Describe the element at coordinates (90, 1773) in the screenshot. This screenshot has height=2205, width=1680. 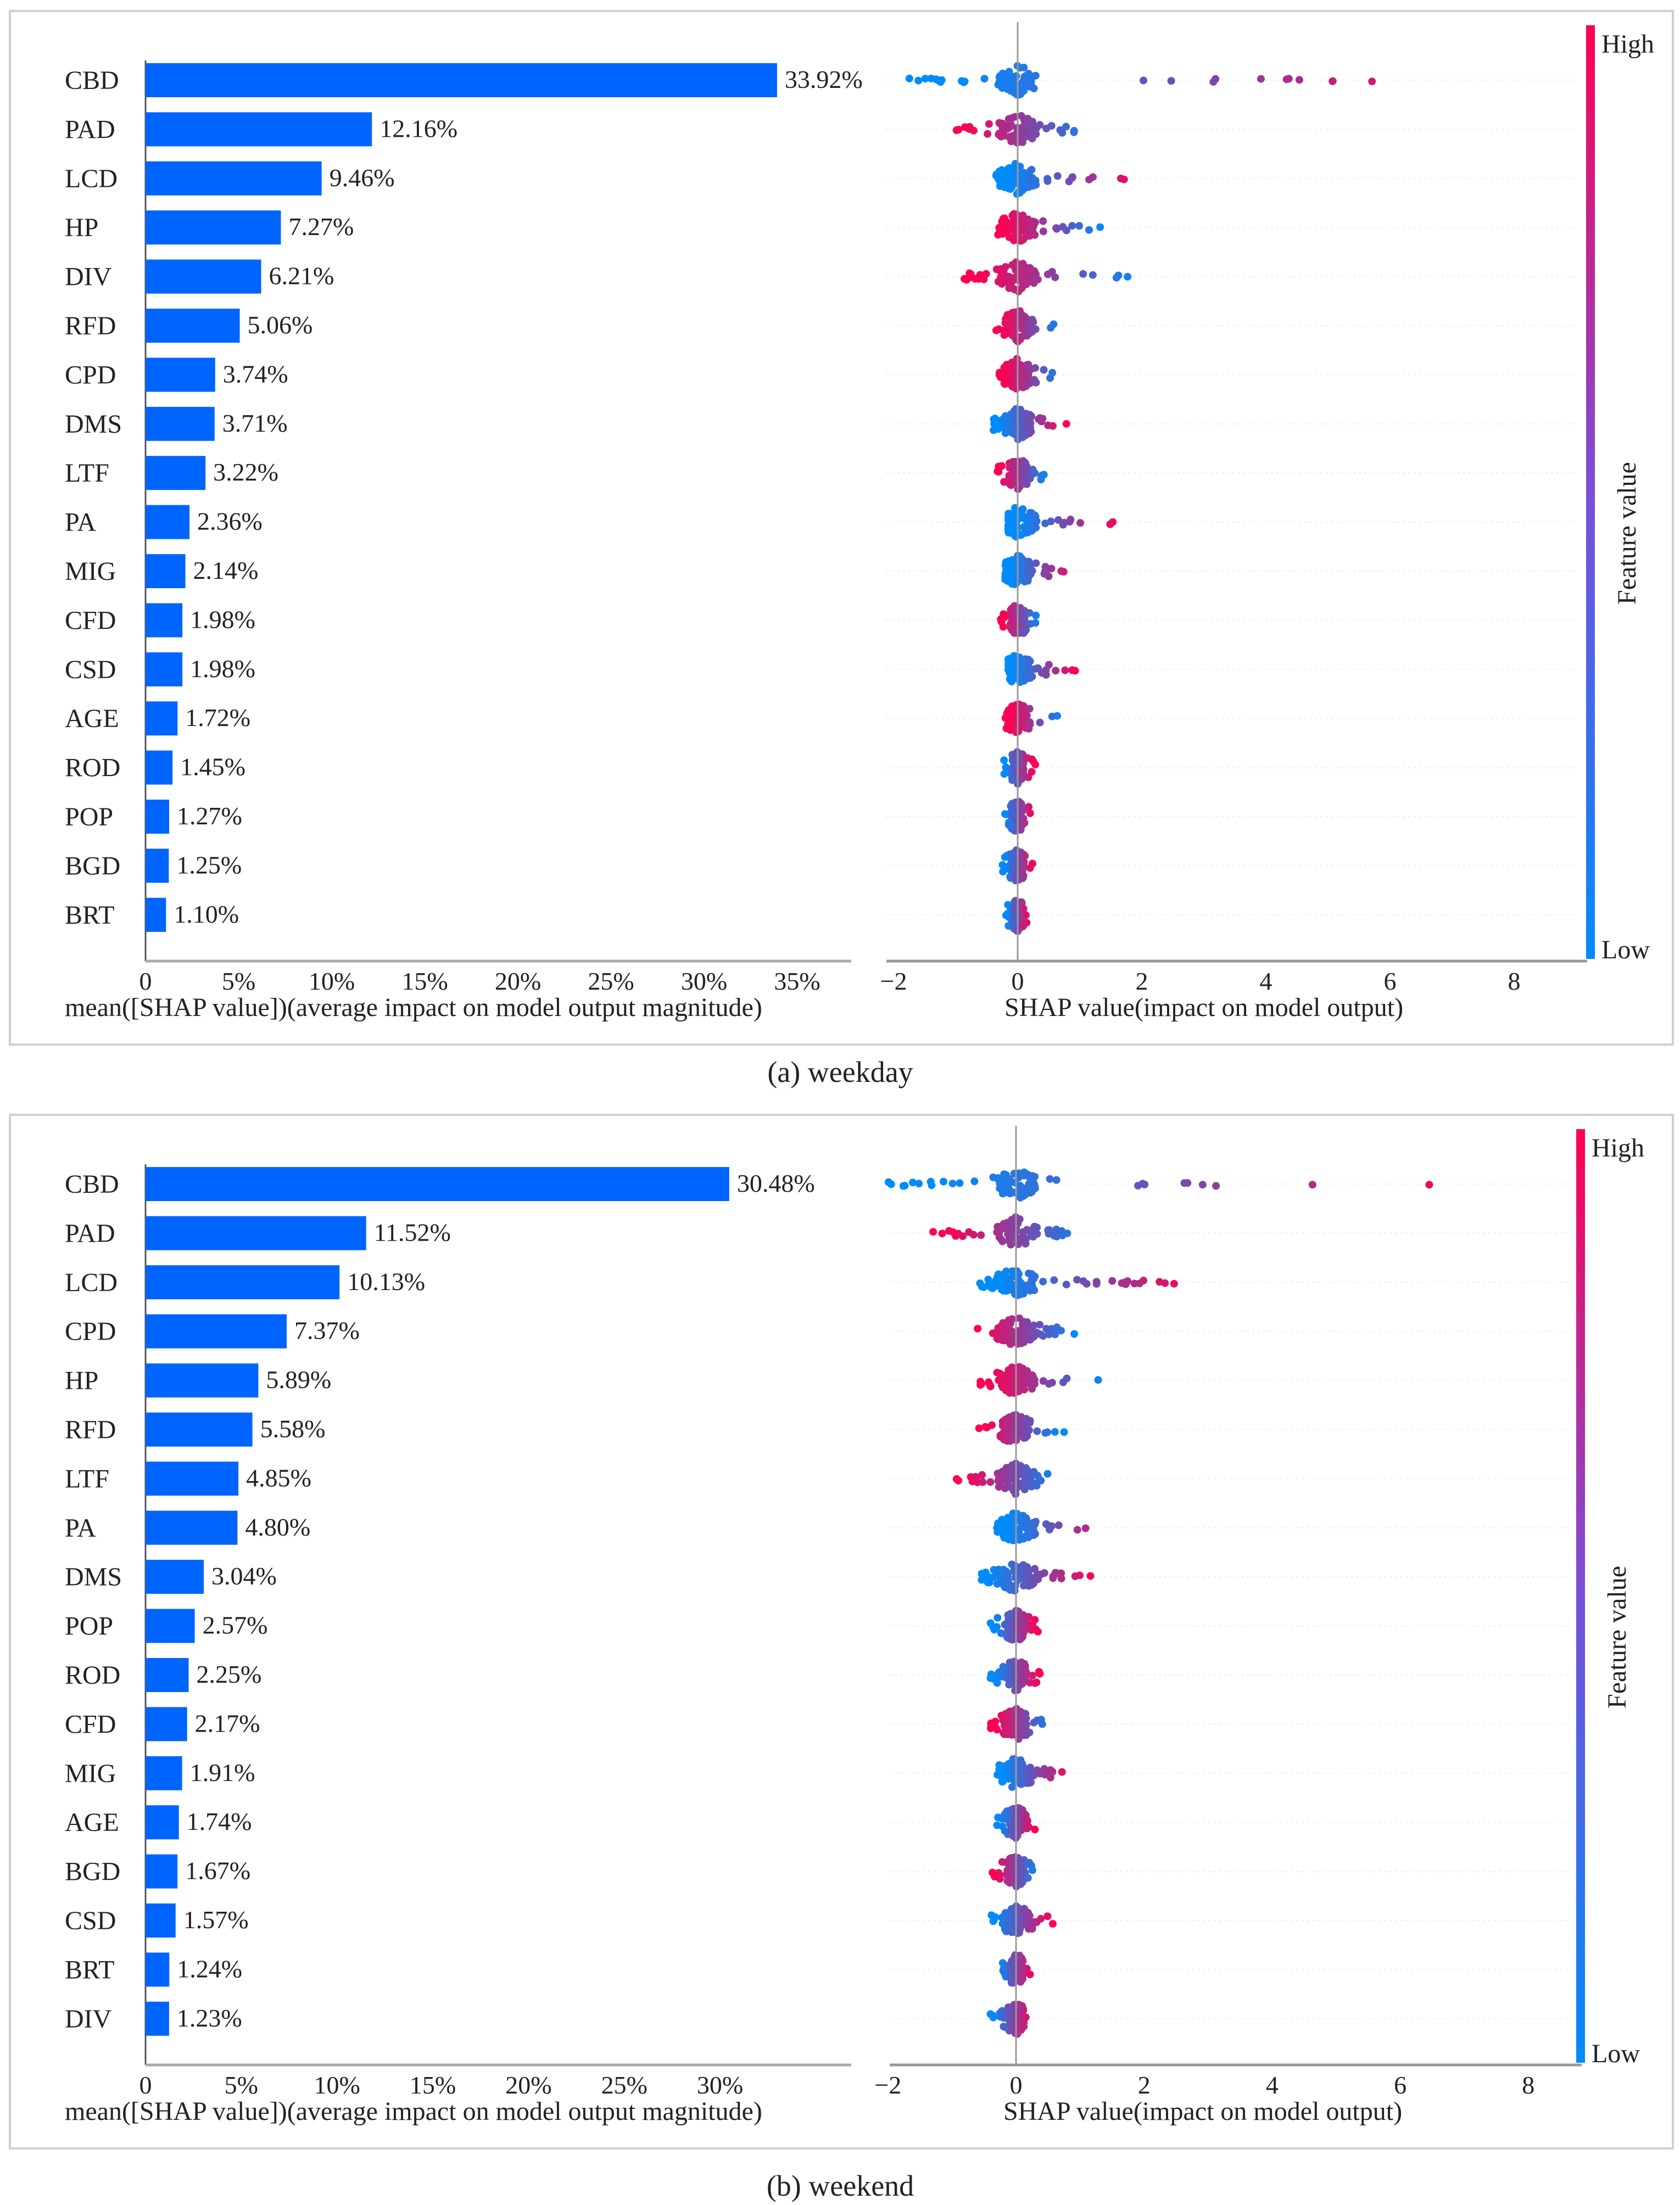
I see `feature-label: MIG` at that location.